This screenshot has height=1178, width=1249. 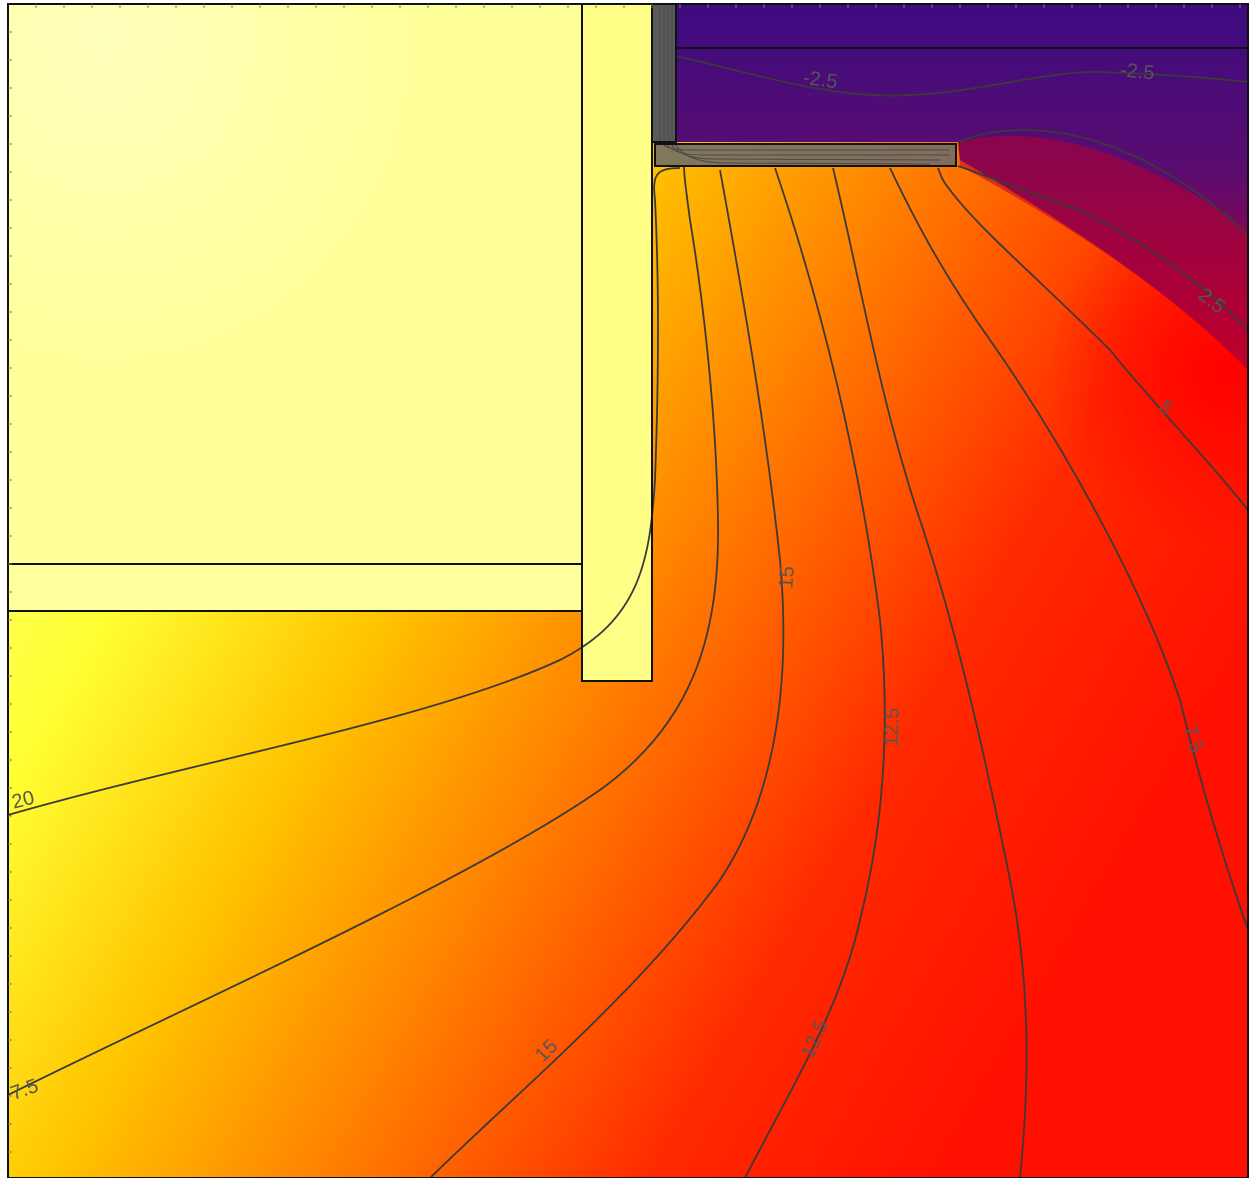 I want to click on isotherm-label-12-5-upper: 12.5, so click(x=892, y=727).